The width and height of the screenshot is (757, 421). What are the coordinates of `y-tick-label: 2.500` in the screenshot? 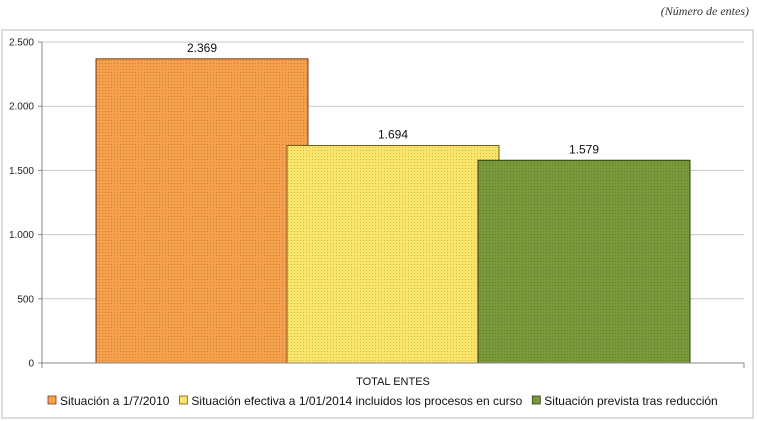 It's located at (21, 43).